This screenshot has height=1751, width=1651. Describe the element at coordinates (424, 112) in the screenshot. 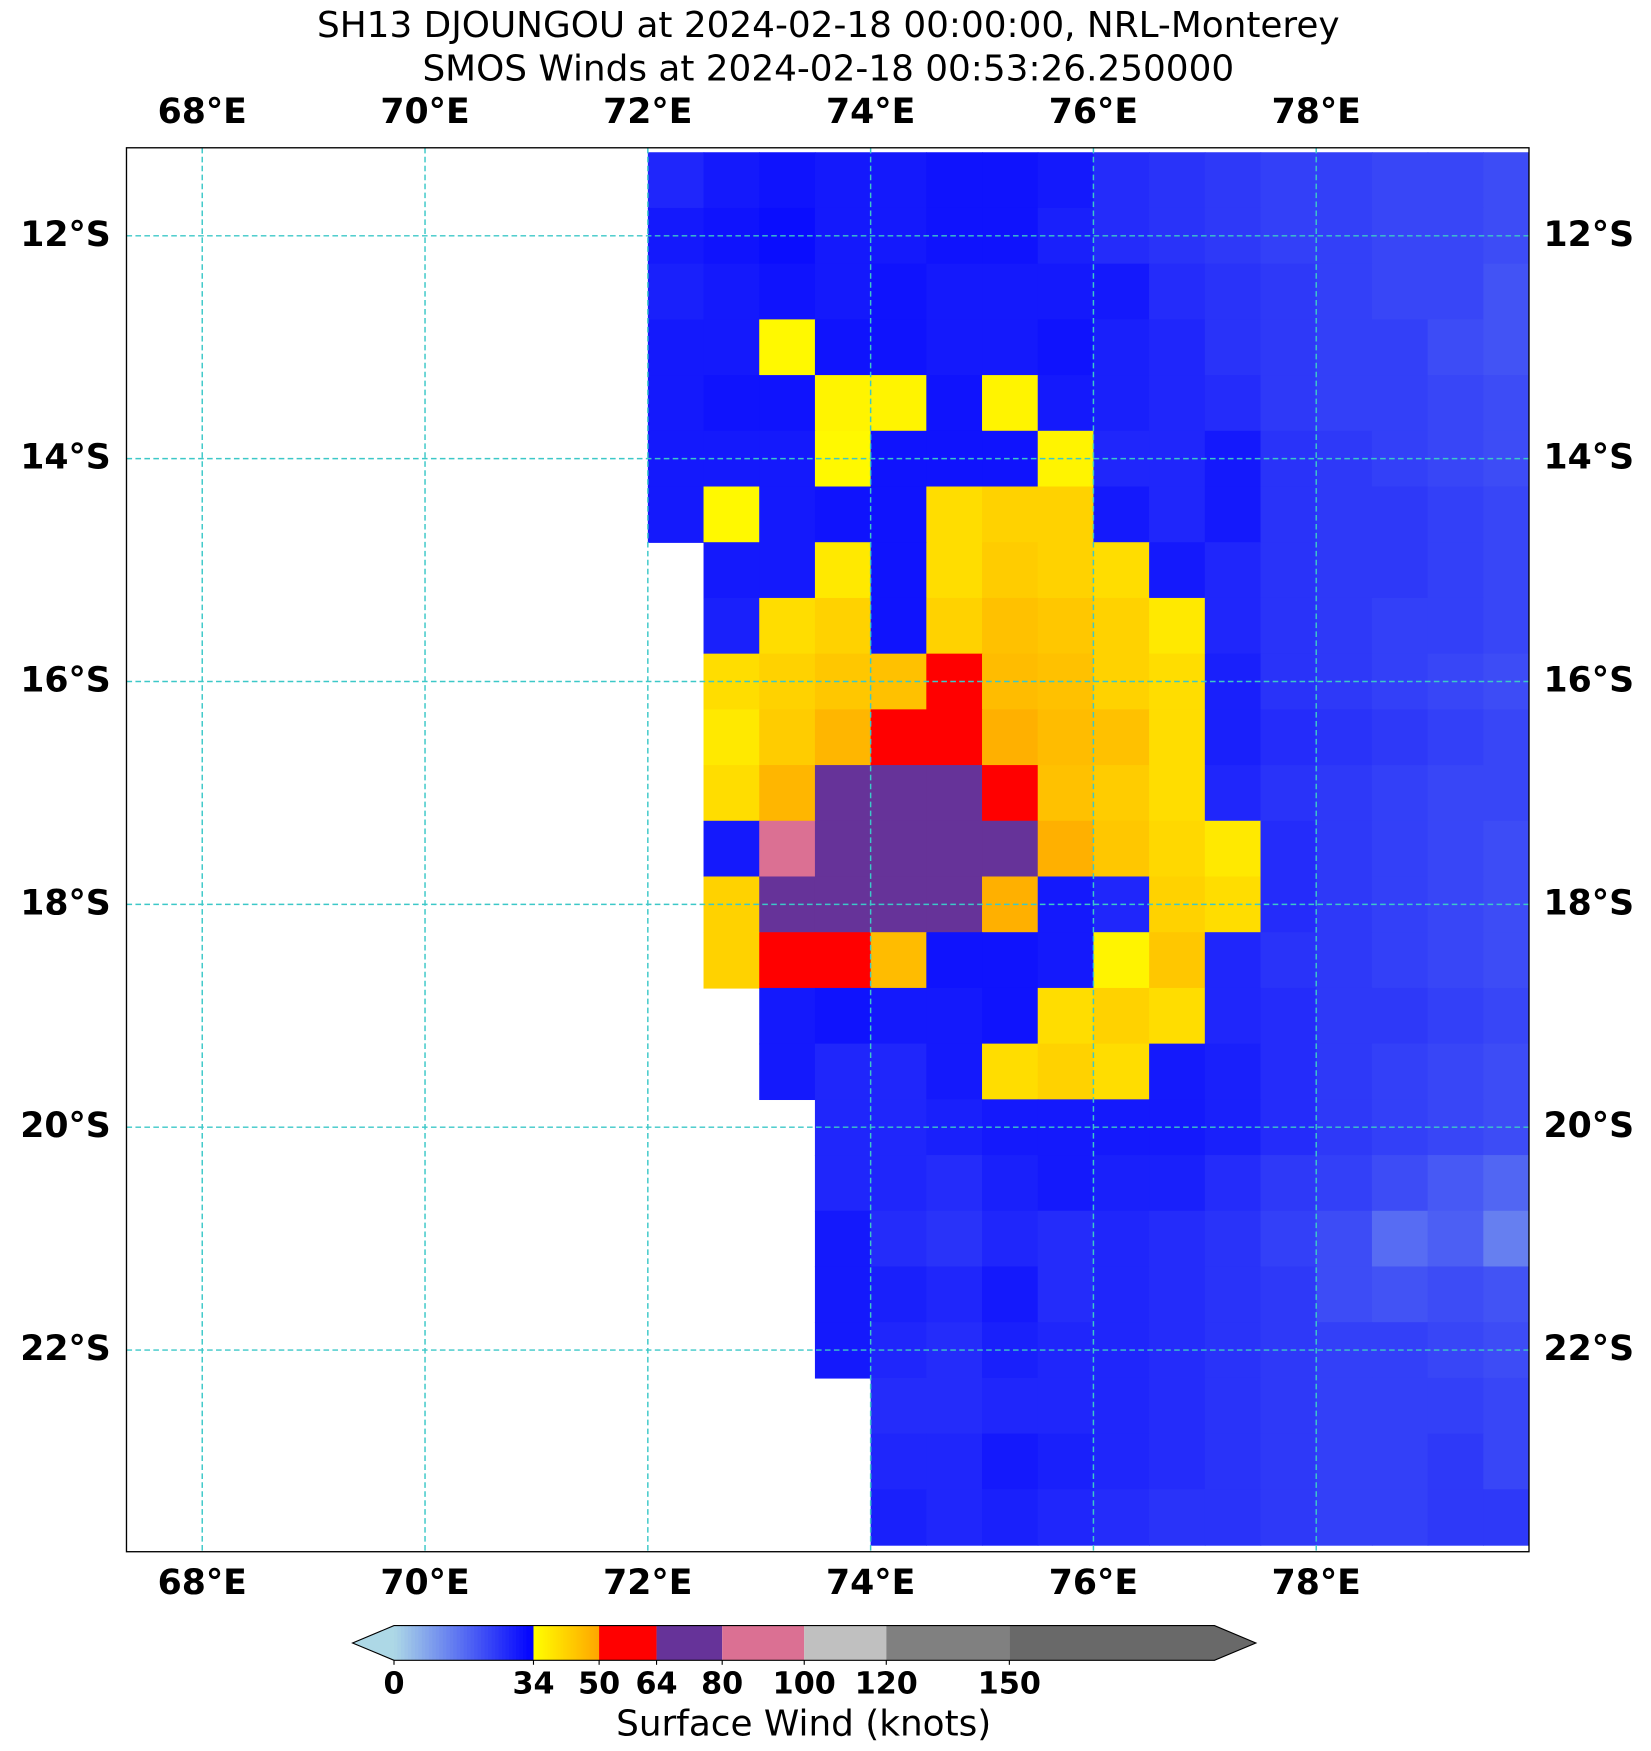

I see `x-tick-label: 70°E` at that location.